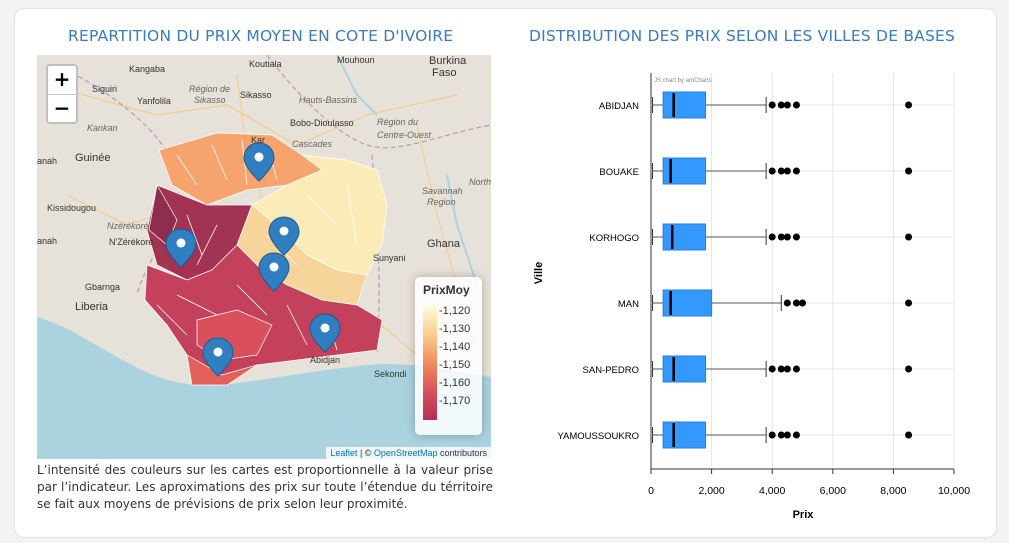  What do you see at coordinates (92, 307) in the screenshot?
I see `place-label: Liberia` at bounding box center [92, 307].